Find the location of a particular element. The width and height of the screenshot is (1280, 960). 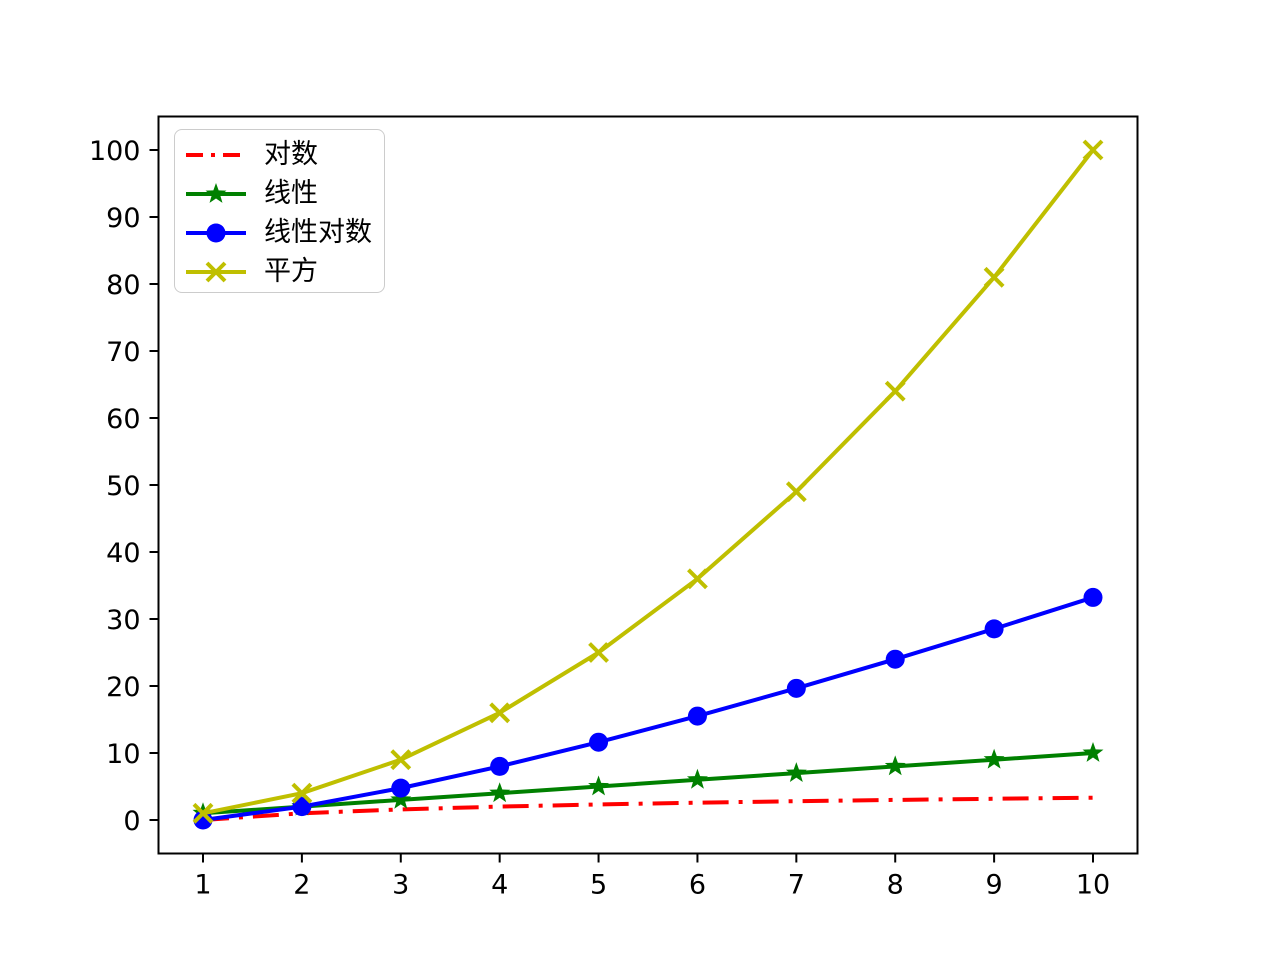

x-tick-label: 4 is located at coordinates (499, 885).